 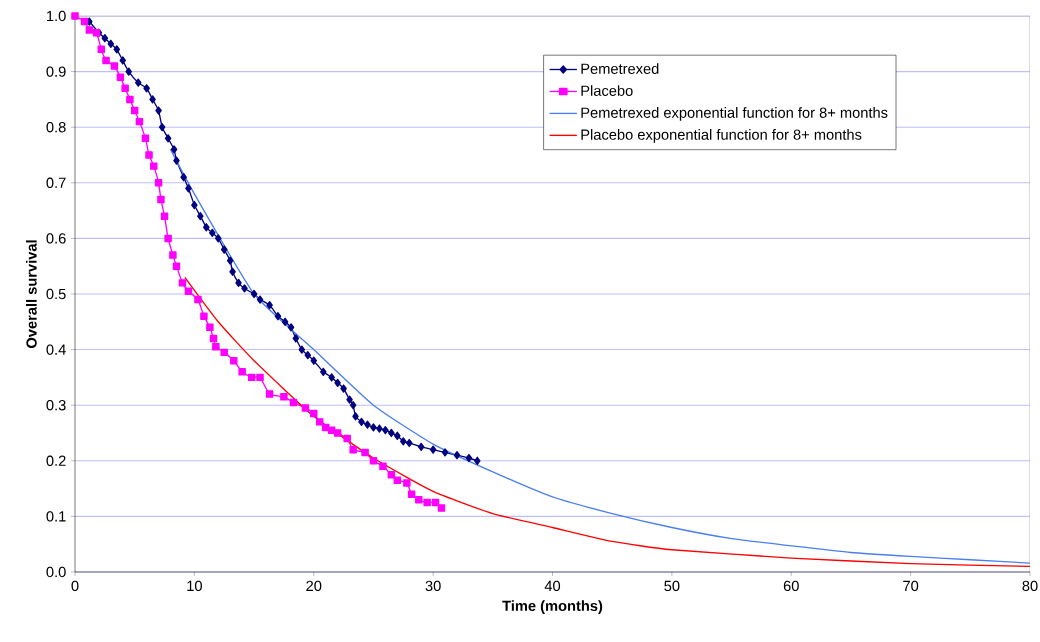 I want to click on y-tick-label: 0.3, so click(x=56, y=405).